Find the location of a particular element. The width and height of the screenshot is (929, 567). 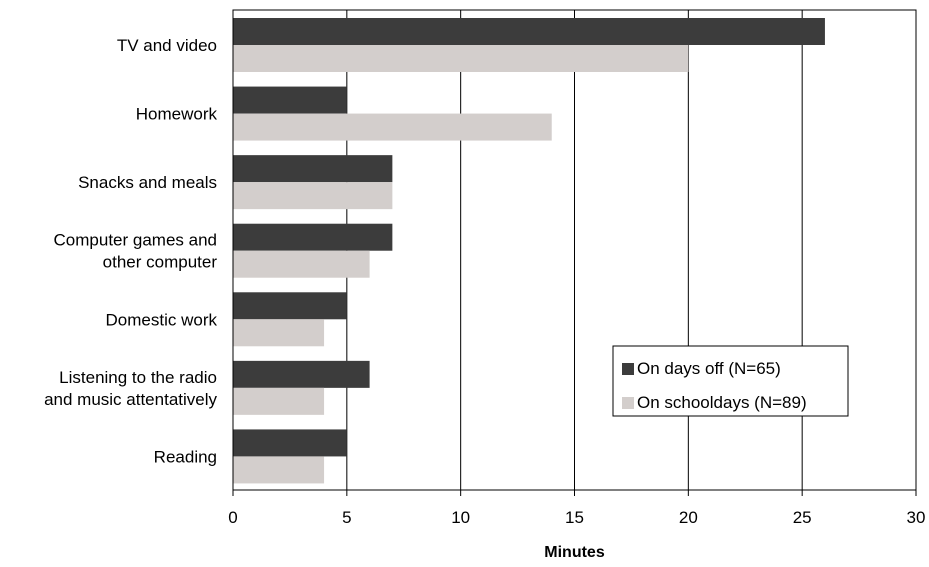

legend-swatch-schooldays is located at coordinates (628, 403).